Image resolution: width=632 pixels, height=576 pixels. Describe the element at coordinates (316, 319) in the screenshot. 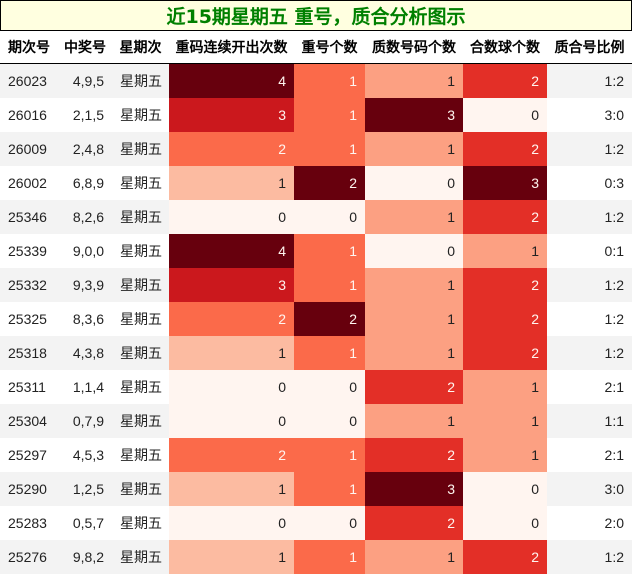

I see `table-row: 25325 8,3,6 星期五 2 2 1 2 1:2` at that location.